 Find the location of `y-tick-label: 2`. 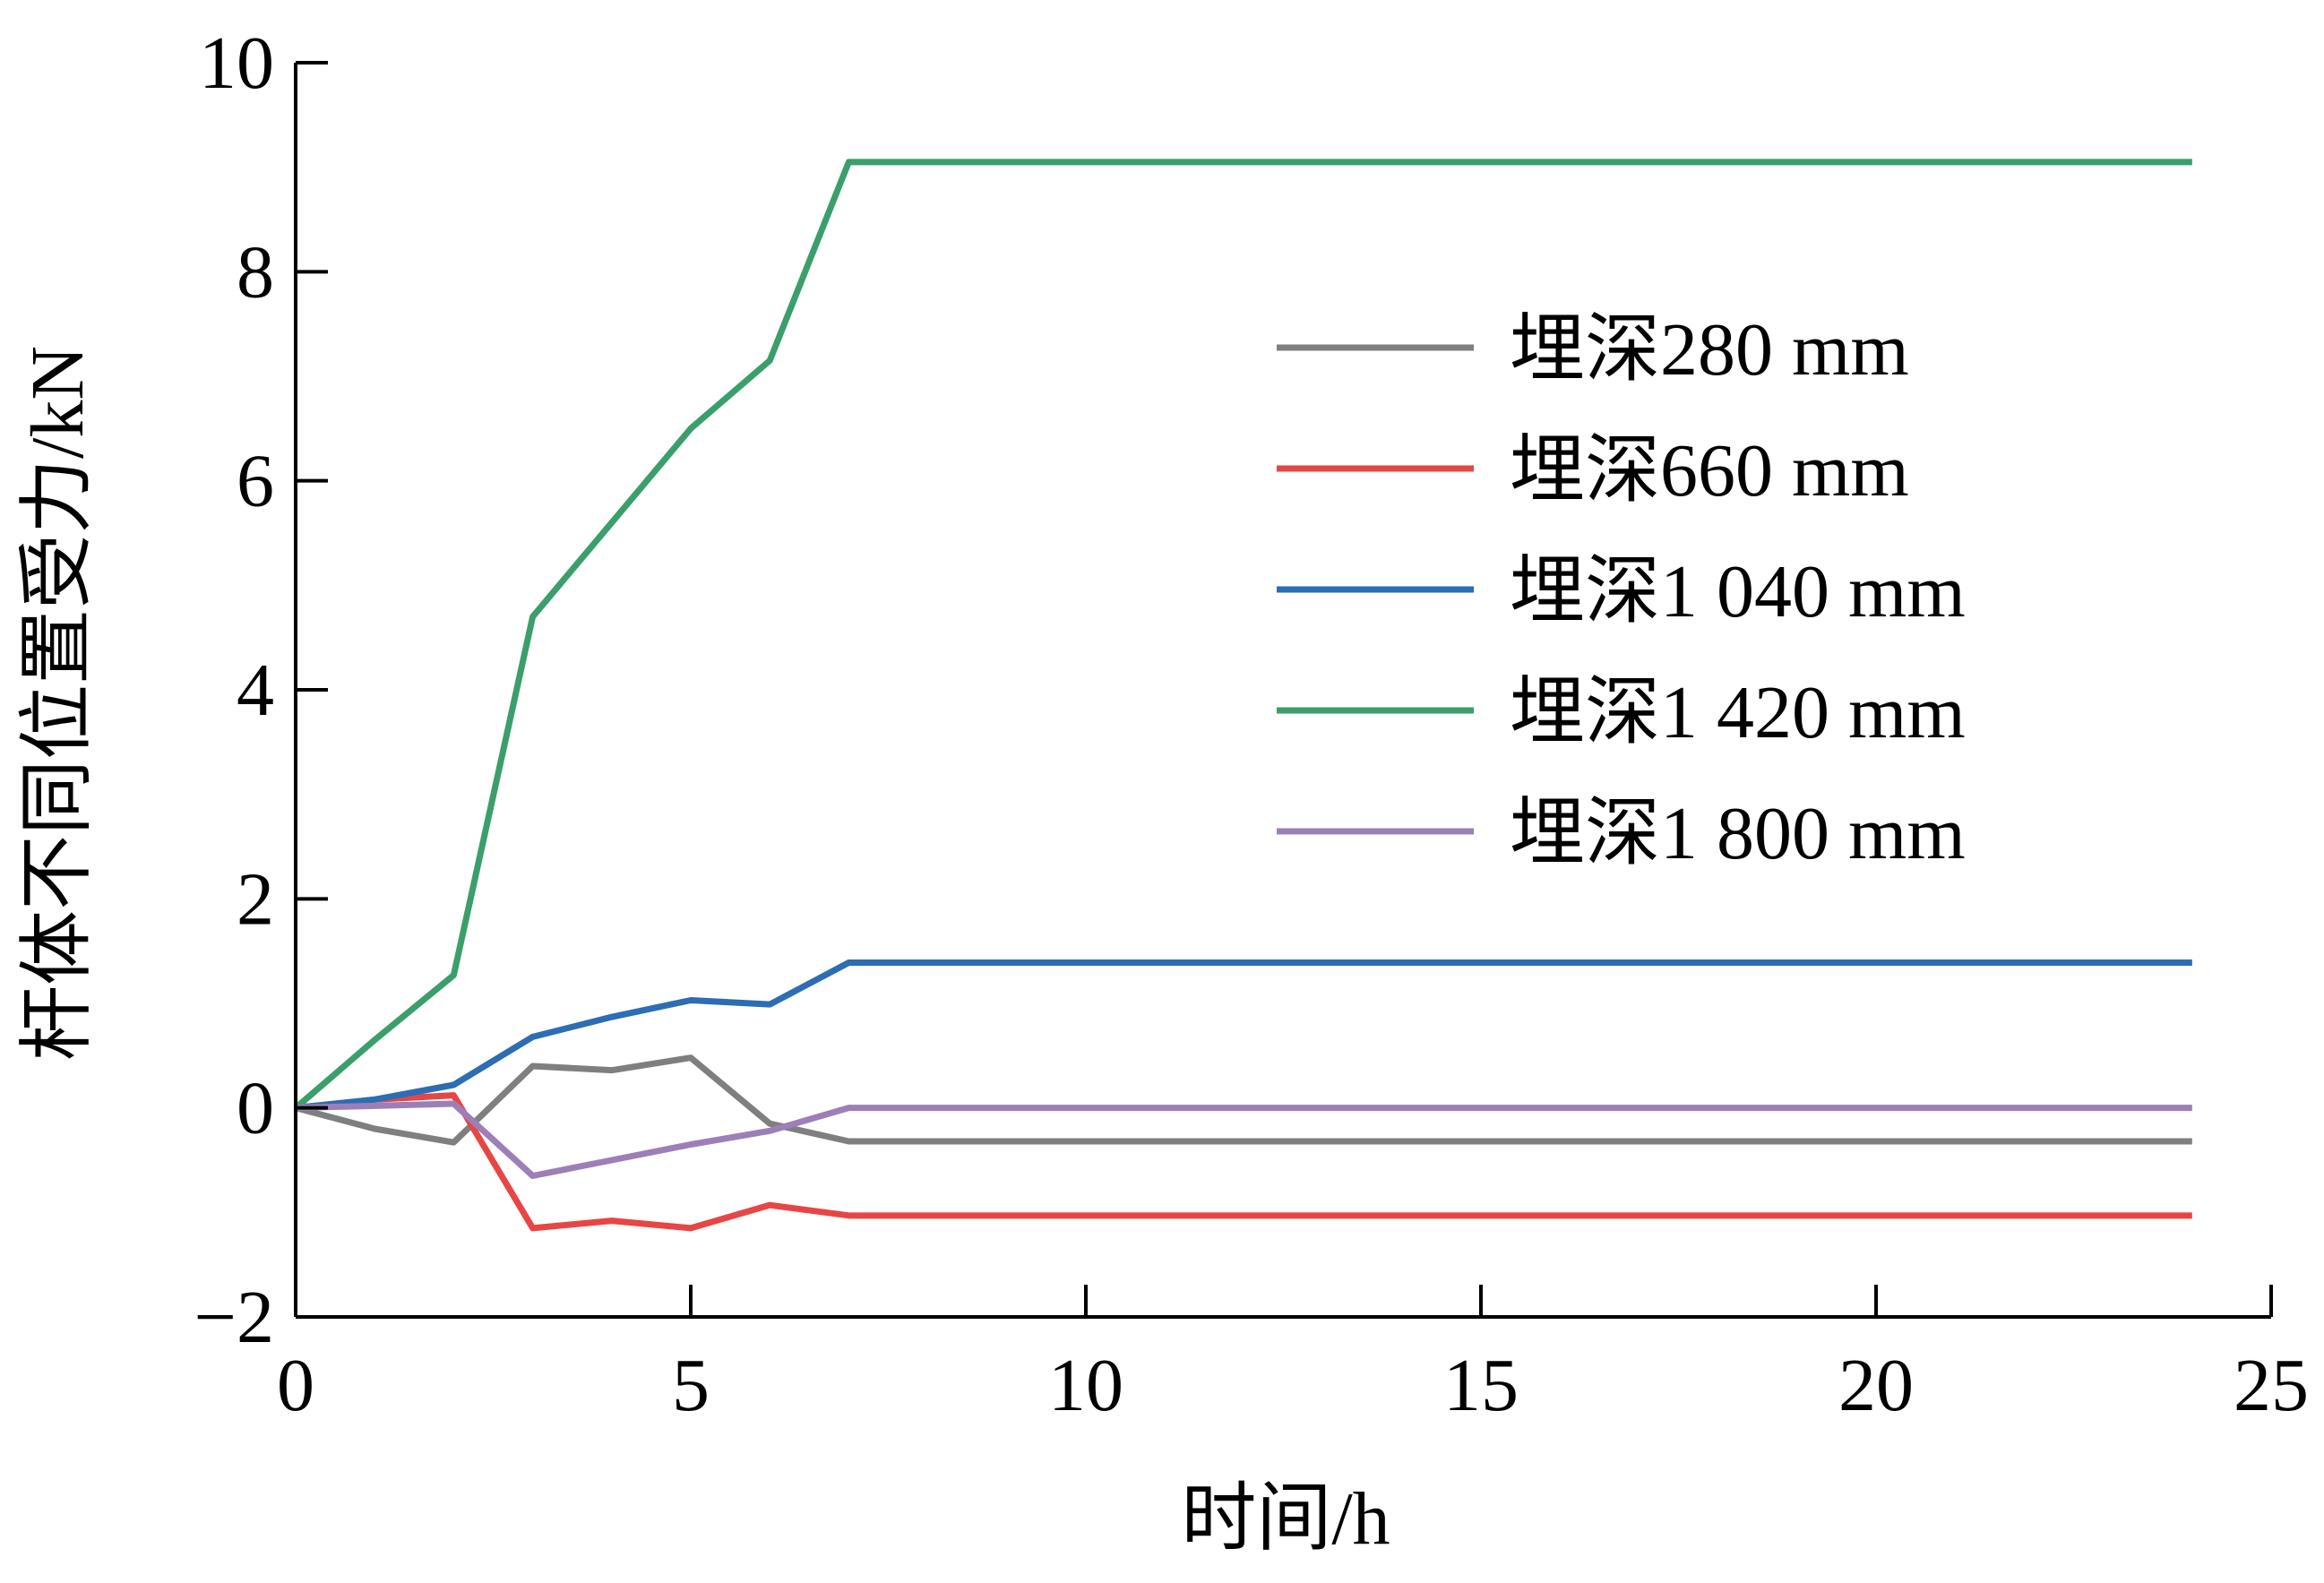

y-tick-label: 2 is located at coordinates (255, 899).